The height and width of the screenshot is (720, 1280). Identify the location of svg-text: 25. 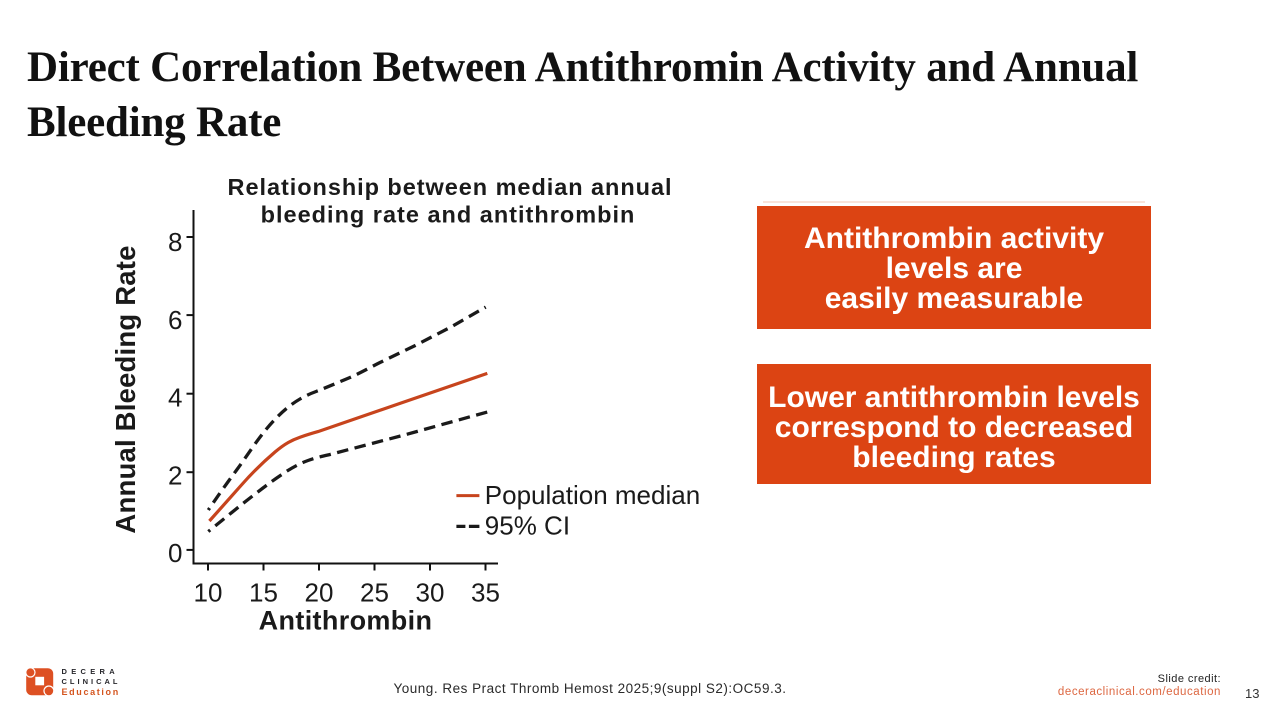
(374, 592).